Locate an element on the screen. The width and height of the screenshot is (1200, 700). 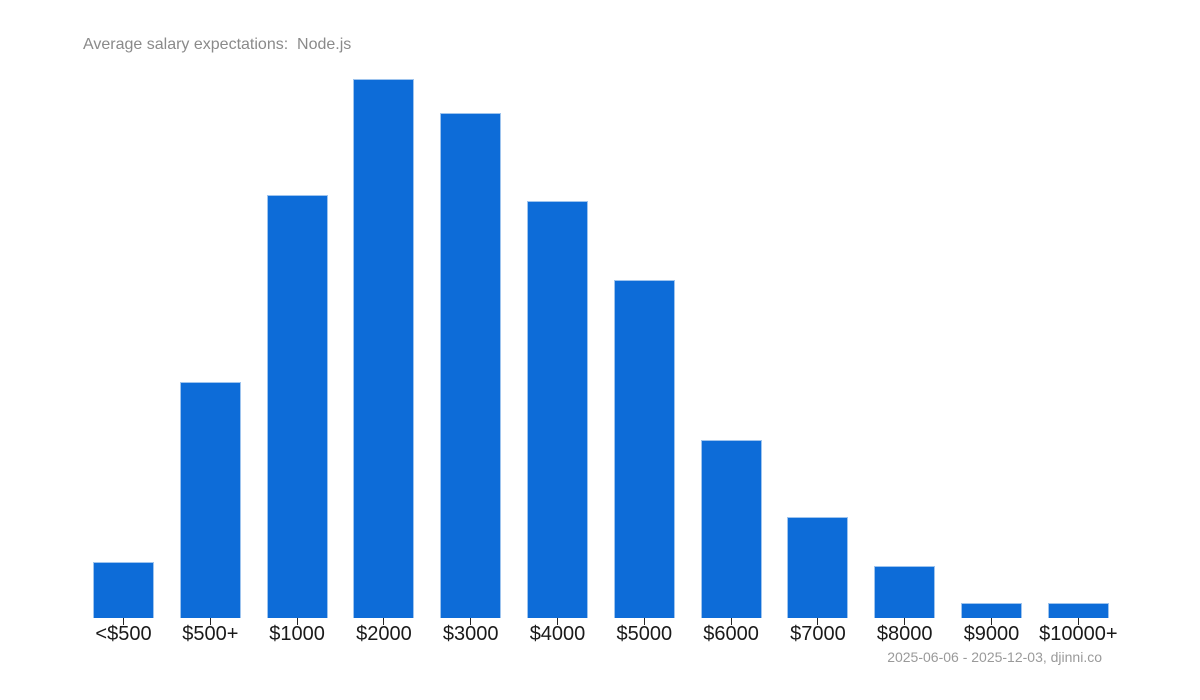
footer-attribution: 2025-06-06 - 2025-12-03, djinni.co is located at coordinates (994, 657).